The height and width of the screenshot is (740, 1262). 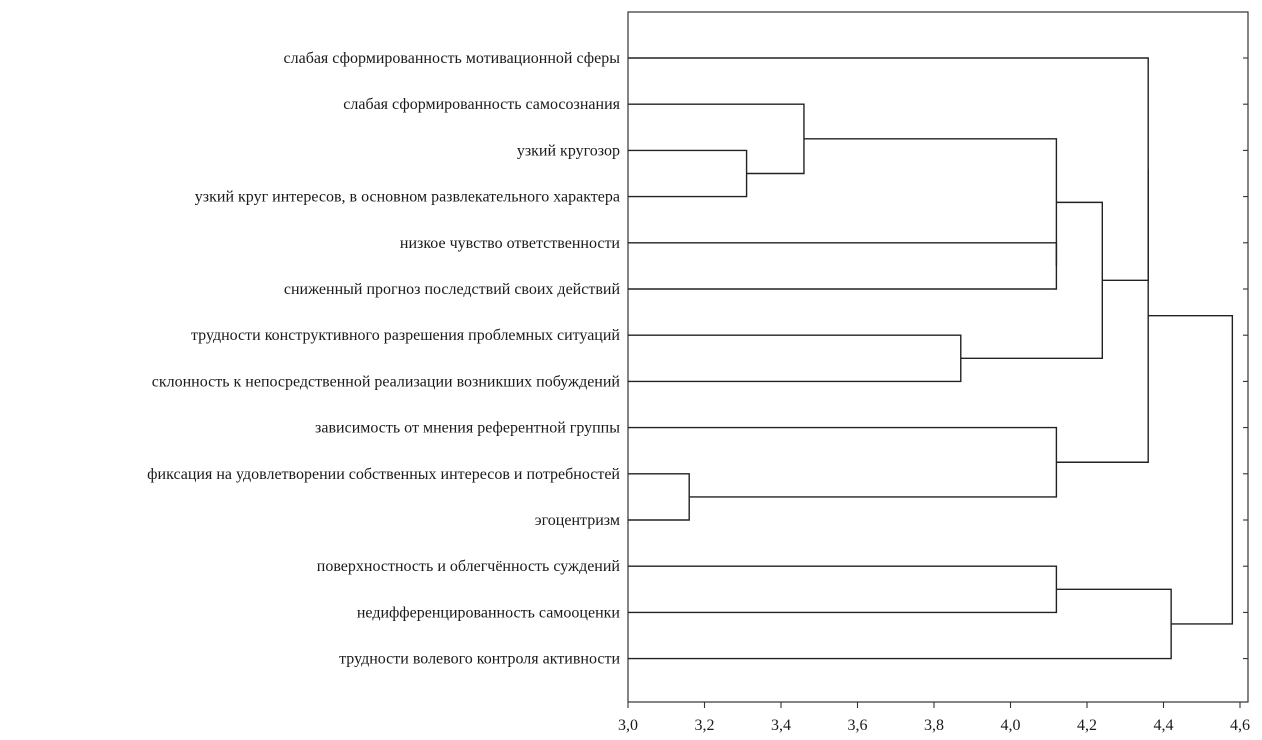 What do you see at coordinates (1087, 725) in the screenshot?
I see `x-tick-label: 4,2` at bounding box center [1087, 725].